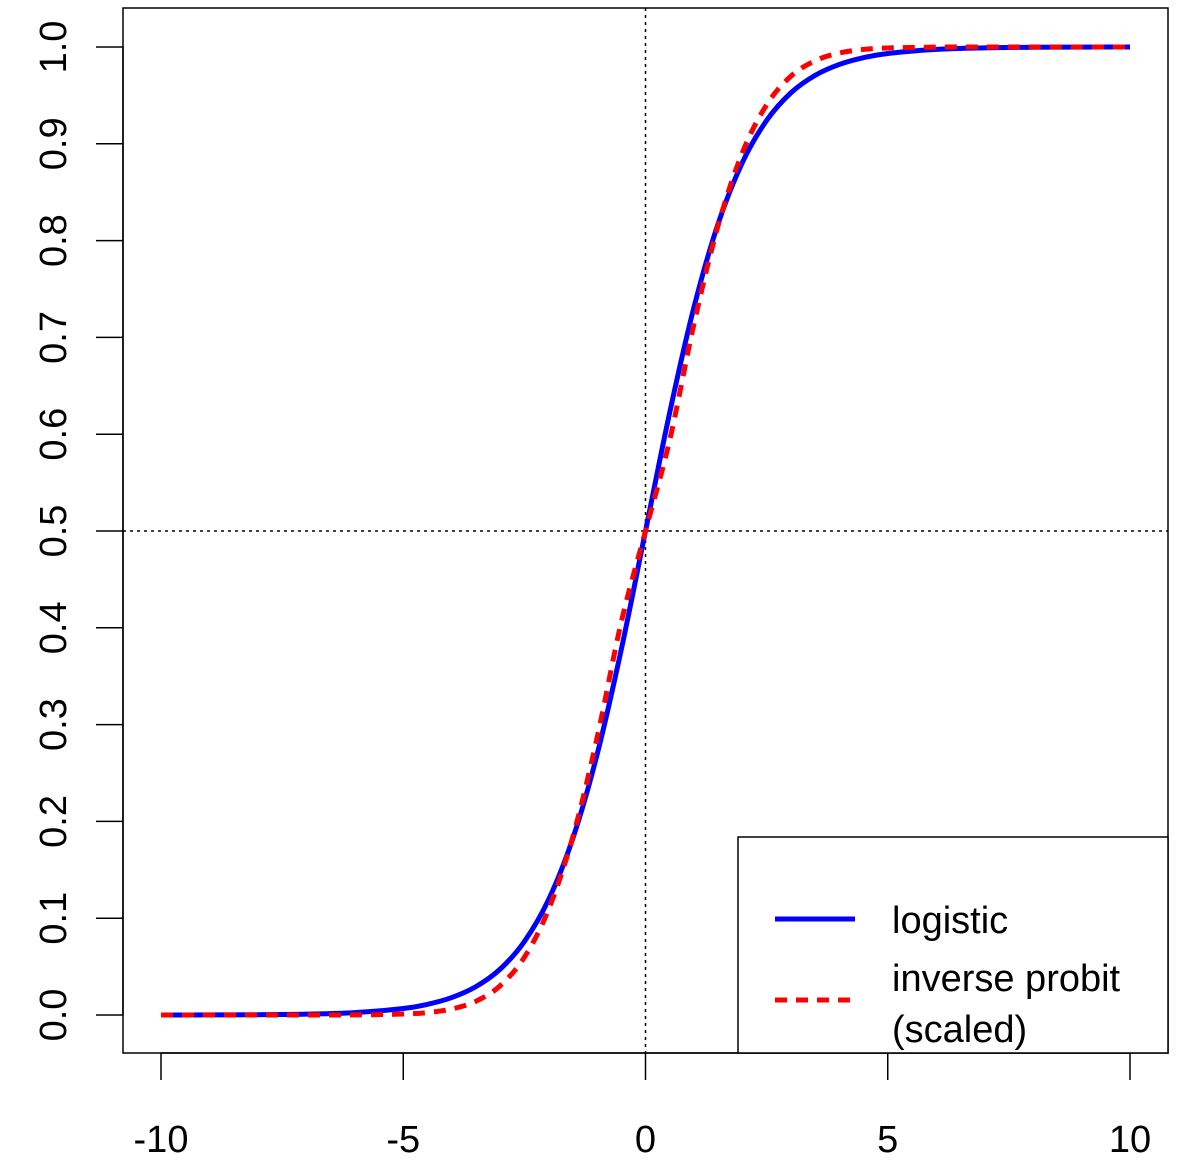 Image resolution: width=1198 pixels, height=1170 pixels. Describe the element at coordinates (54, 143) in the screenshot. I see `y-tick-label: 0.9` at that location.